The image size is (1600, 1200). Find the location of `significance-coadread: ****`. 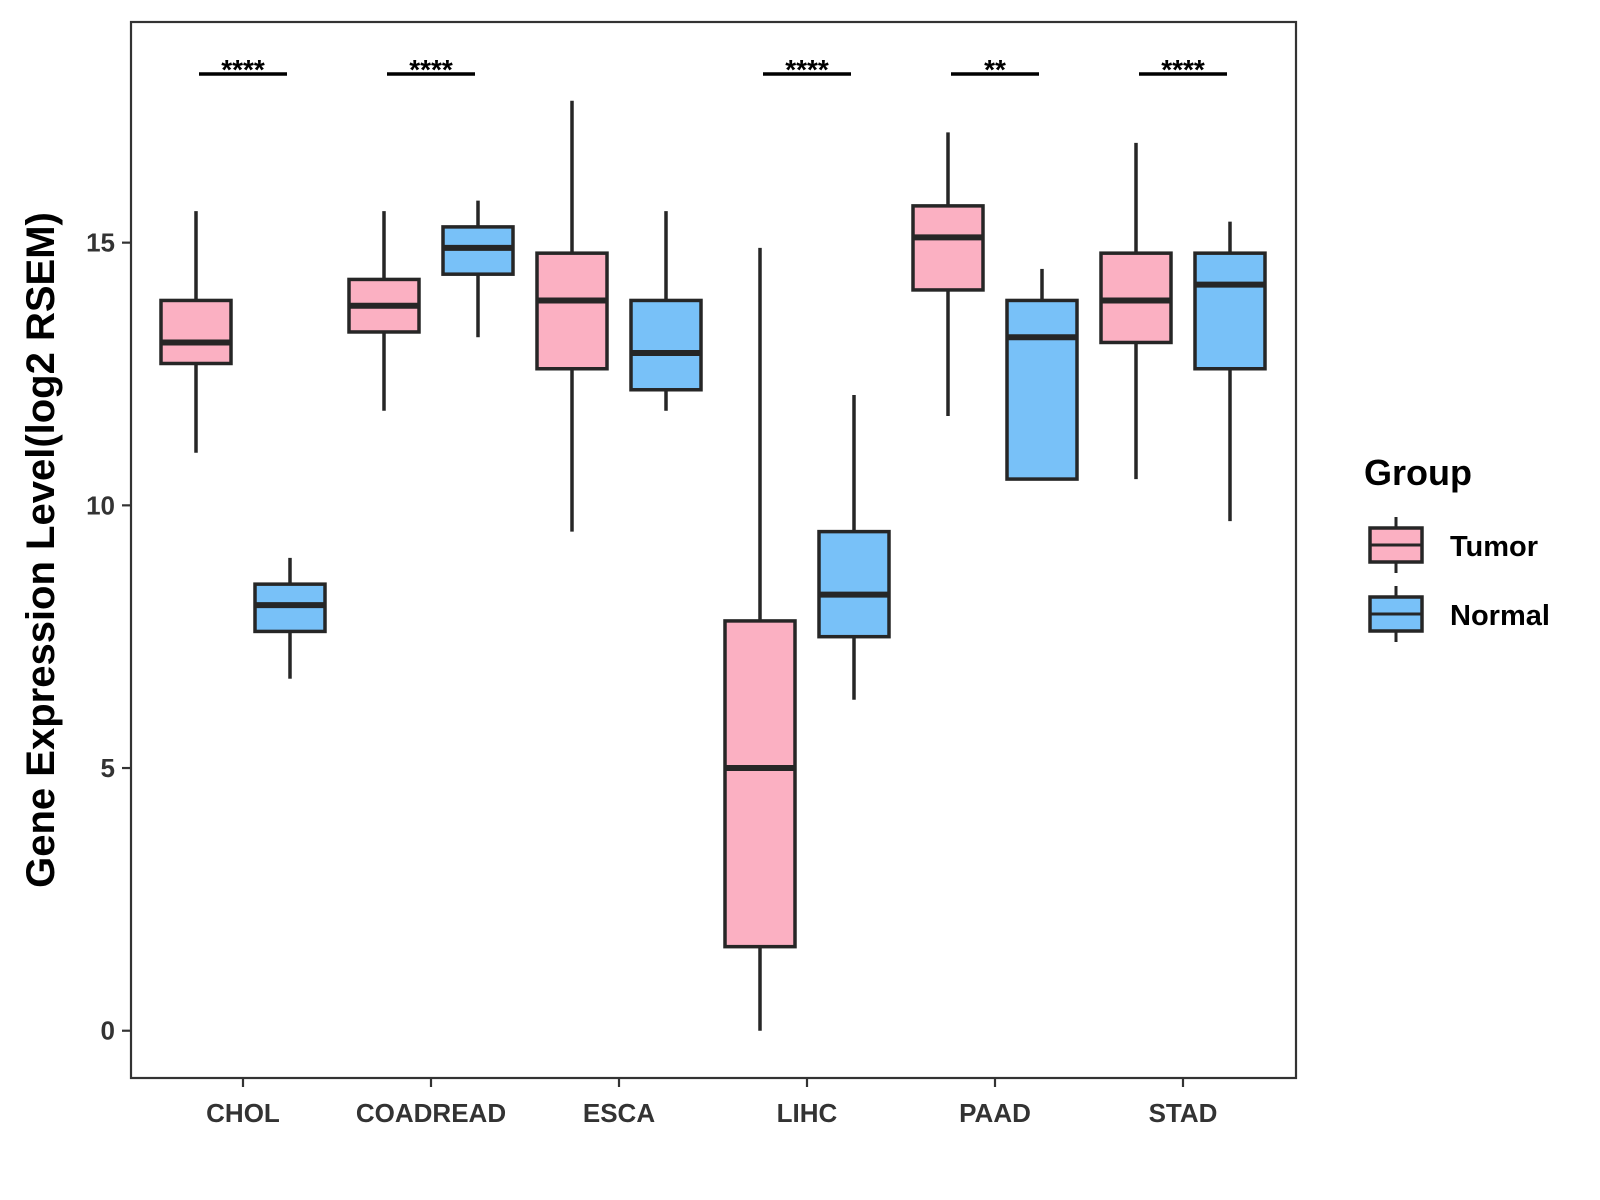

significance-coadread: **** is located at coordinates (431, 69).